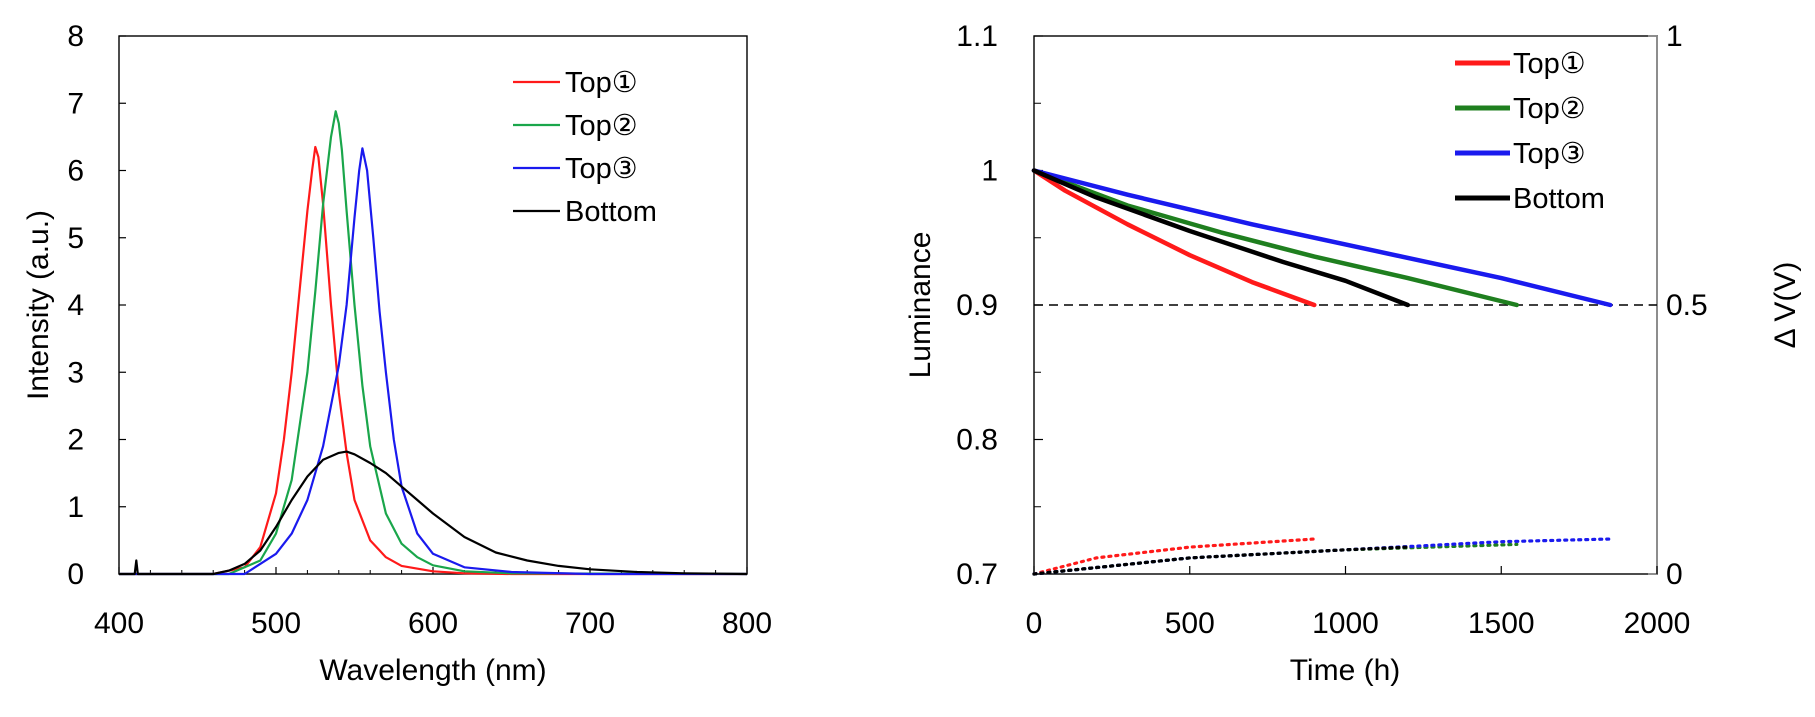 The height and width of the screenshot is (717, 1815). What do you see at coordinates (75, 103) in the screenshot?
I see `y-tick-label: 7` at bounding box center [75, 103].